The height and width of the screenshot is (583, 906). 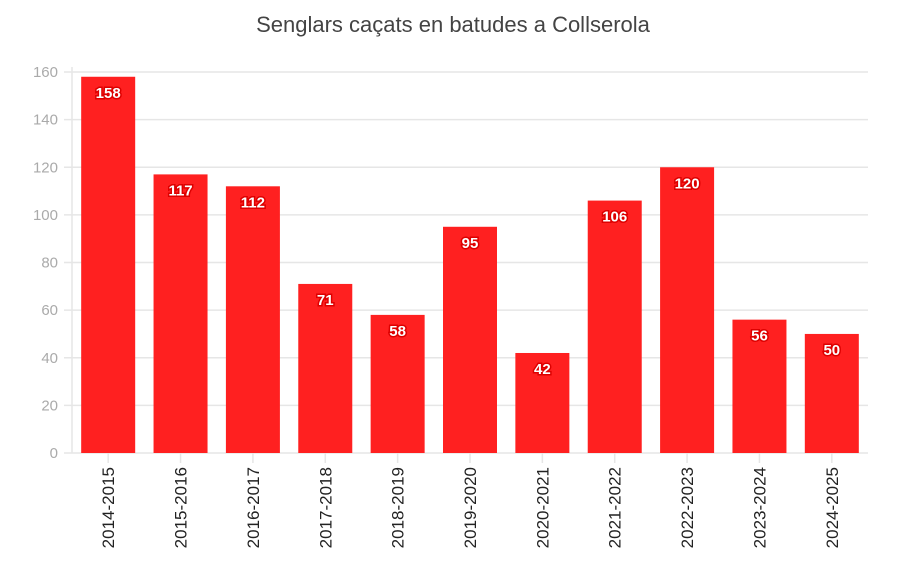 I want to click on chart-title: Senglars caçats en batudes a Collserola, so click(x=453, y=24).